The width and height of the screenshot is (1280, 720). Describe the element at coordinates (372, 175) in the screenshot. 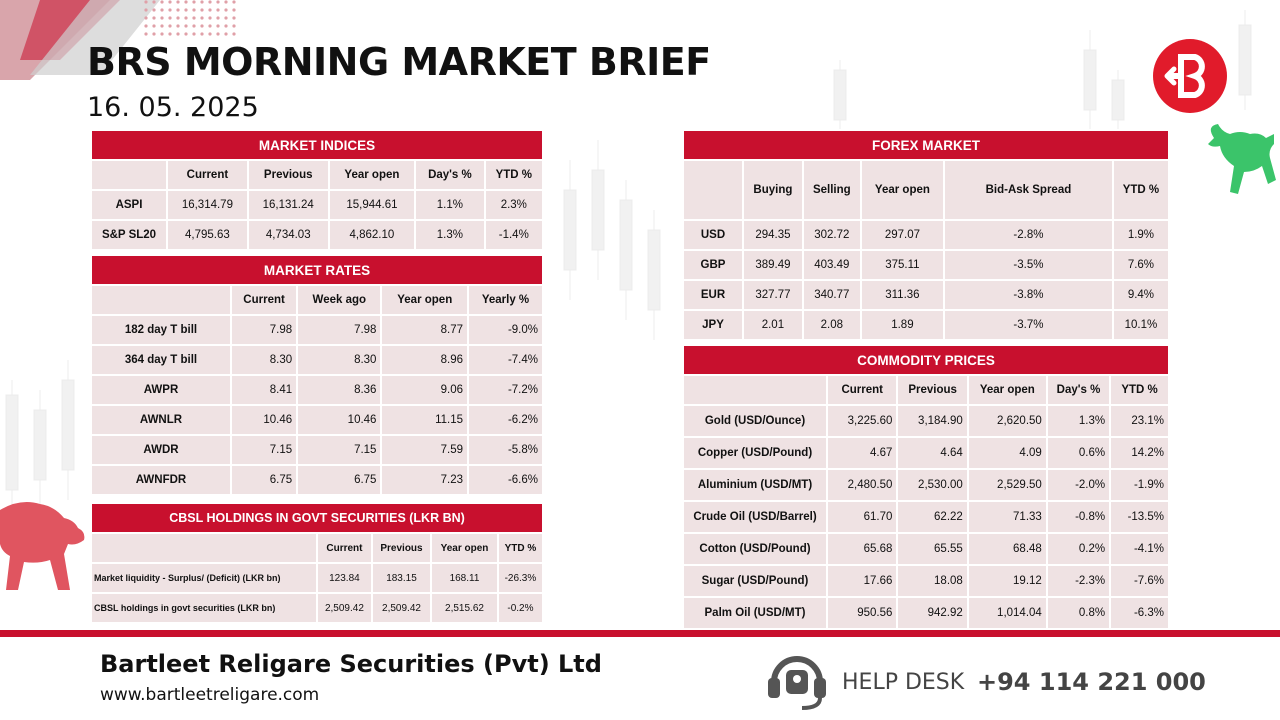

I see `column-header: Year open` at that location.